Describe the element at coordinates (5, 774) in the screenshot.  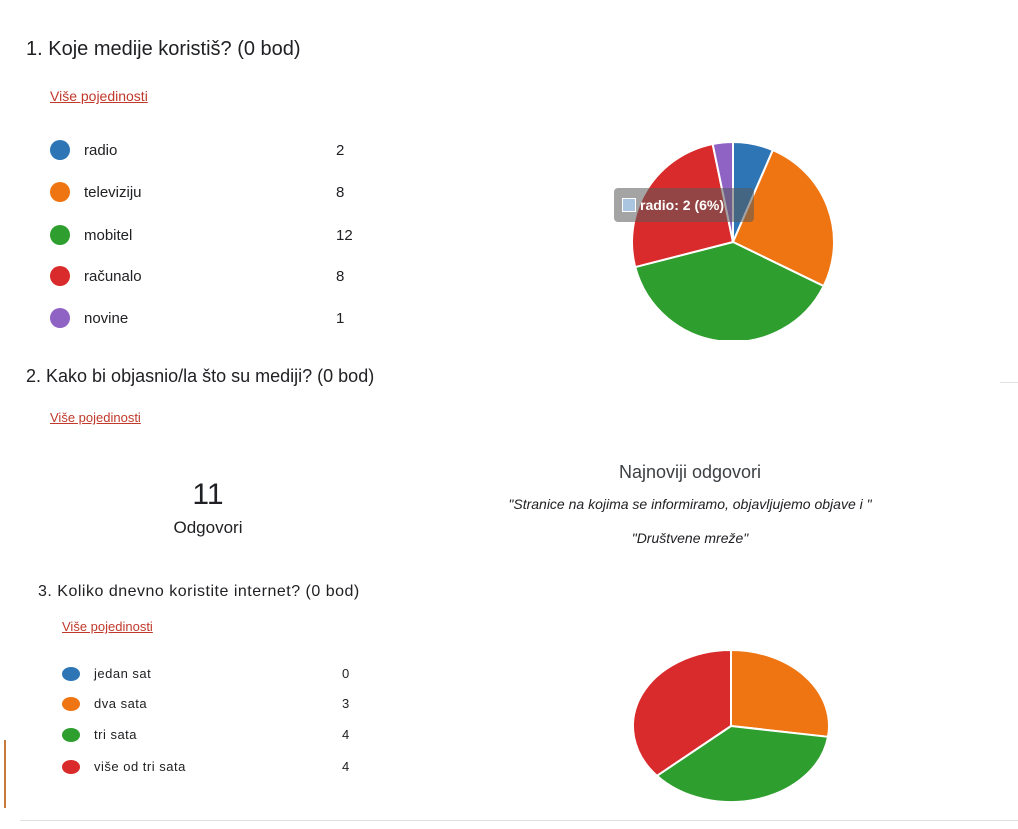
I see `left-edge-marker` at that location.